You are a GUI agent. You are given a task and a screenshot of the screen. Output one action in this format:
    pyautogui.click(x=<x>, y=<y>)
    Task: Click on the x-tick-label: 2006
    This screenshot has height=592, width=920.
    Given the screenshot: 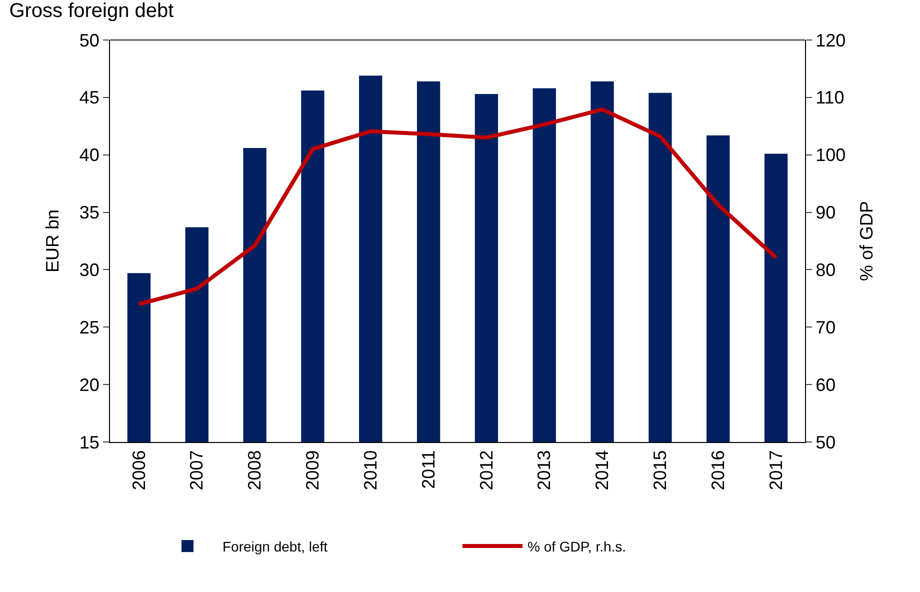 What is the action you would take?
    pyautogui.click(x=138, y=470)
    